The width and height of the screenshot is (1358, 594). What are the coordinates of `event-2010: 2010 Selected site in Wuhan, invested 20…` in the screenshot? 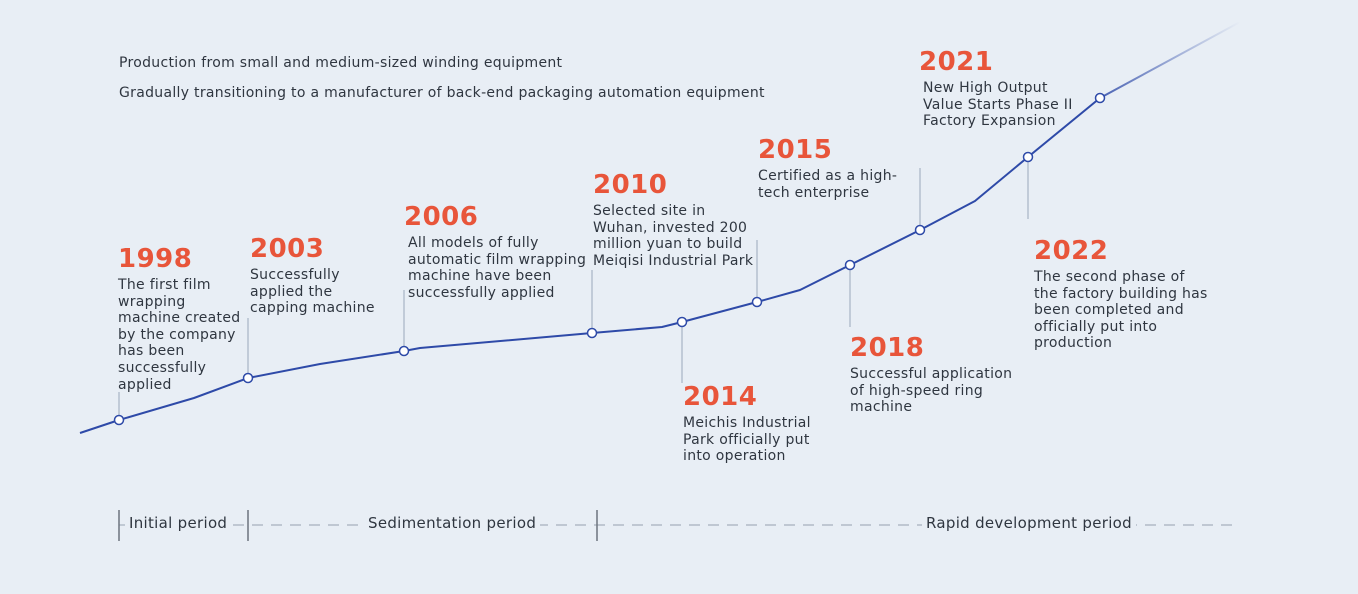 It's located at (678, 219).